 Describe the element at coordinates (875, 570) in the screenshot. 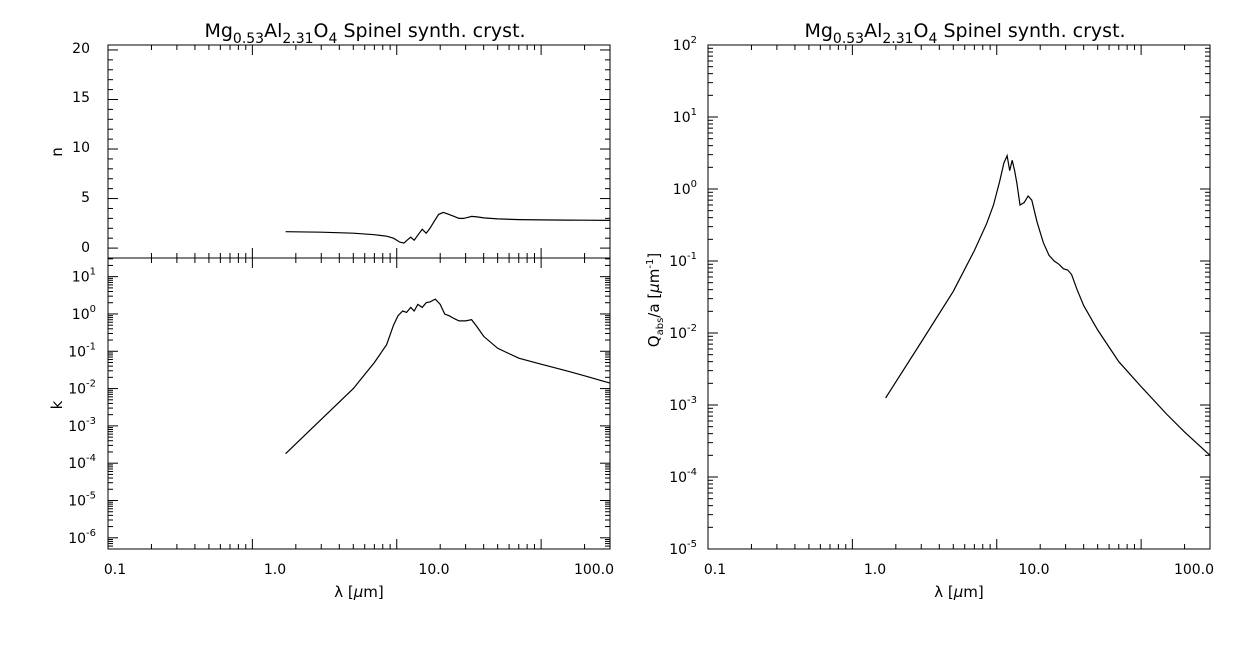

I see `right-x-tick-label-1: 1.0` at that location.